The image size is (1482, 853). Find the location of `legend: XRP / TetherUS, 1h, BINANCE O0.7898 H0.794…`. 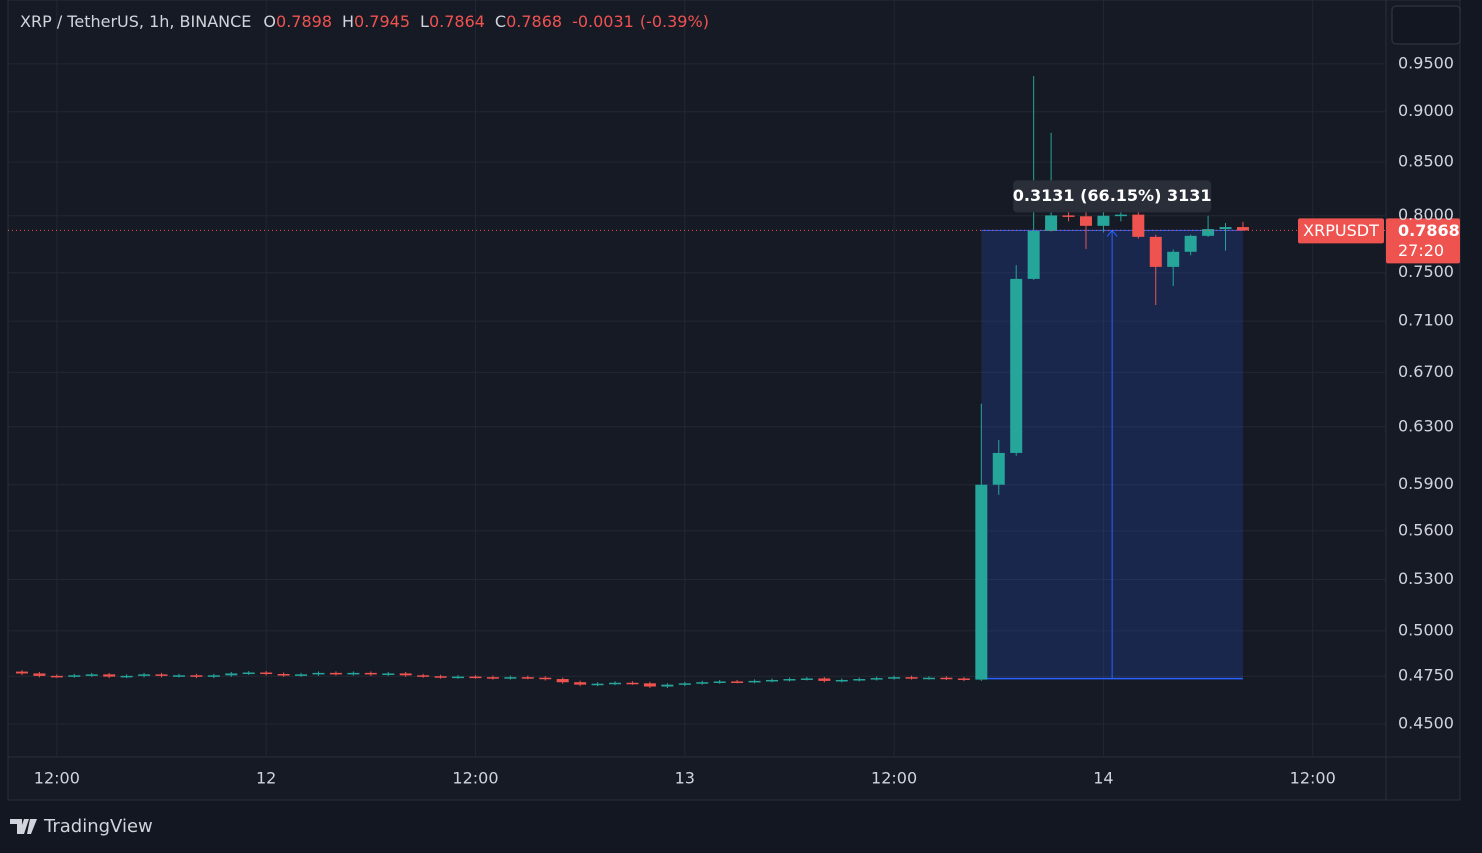

legend: XRP / TetherUS, 1h, BINANCE O0.7898 H0.794… is located at coordinates (364, 21).